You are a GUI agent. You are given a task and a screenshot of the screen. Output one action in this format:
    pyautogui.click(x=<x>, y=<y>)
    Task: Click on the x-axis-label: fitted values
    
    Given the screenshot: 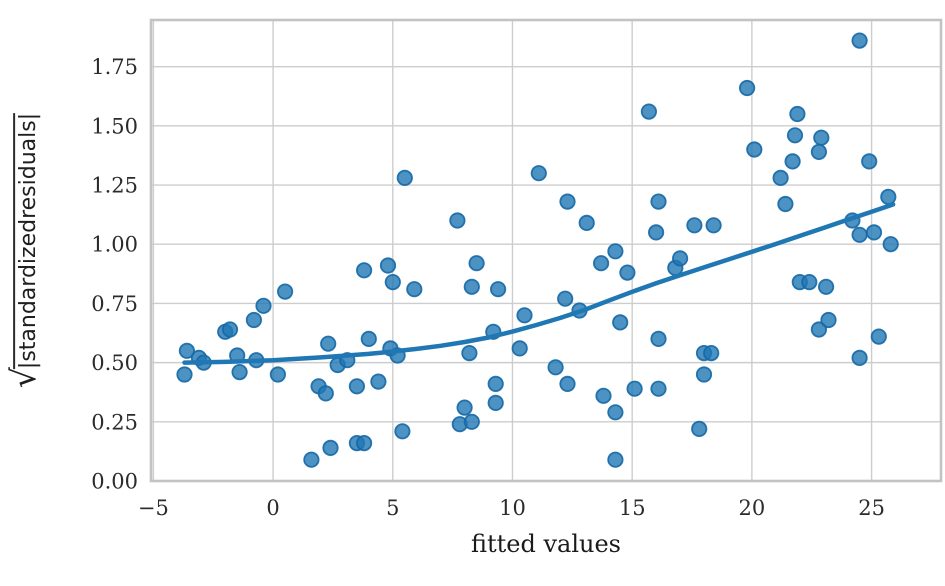 What is the action you would take?
    pyautogui.click(x=545, y=544)
    